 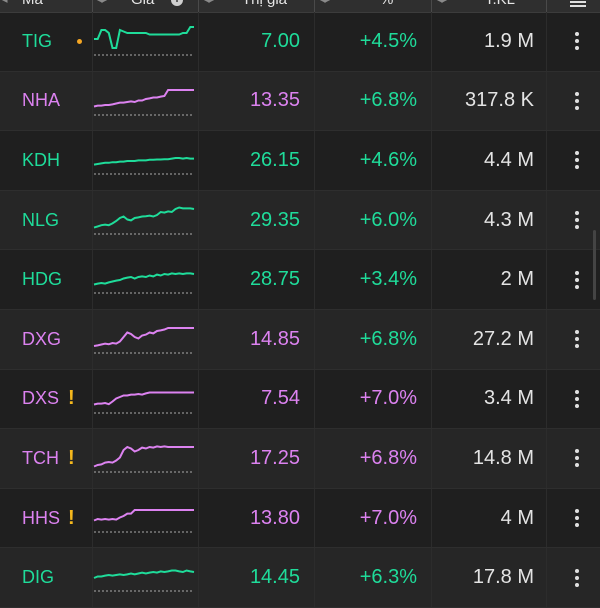 I want to click on table-row: NLG 29.35 +6.0% 4.3 M, so click(x=300, y=220).